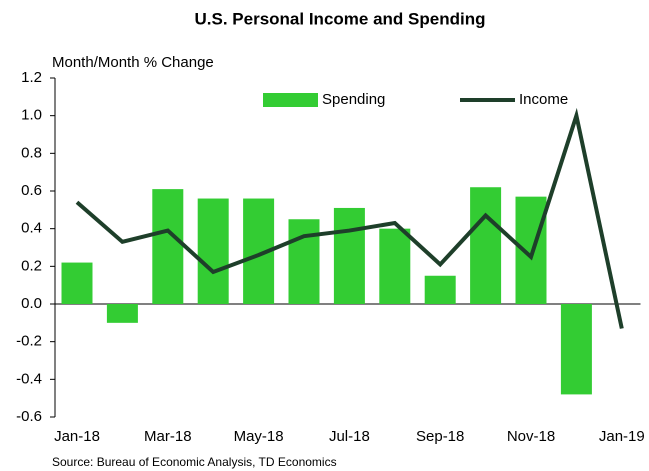 This screenshot has width=649, height=471. Describe the element at coordinates (168, 436) in the screenshot. I see `x-tick-label: Mar-18` at that location.